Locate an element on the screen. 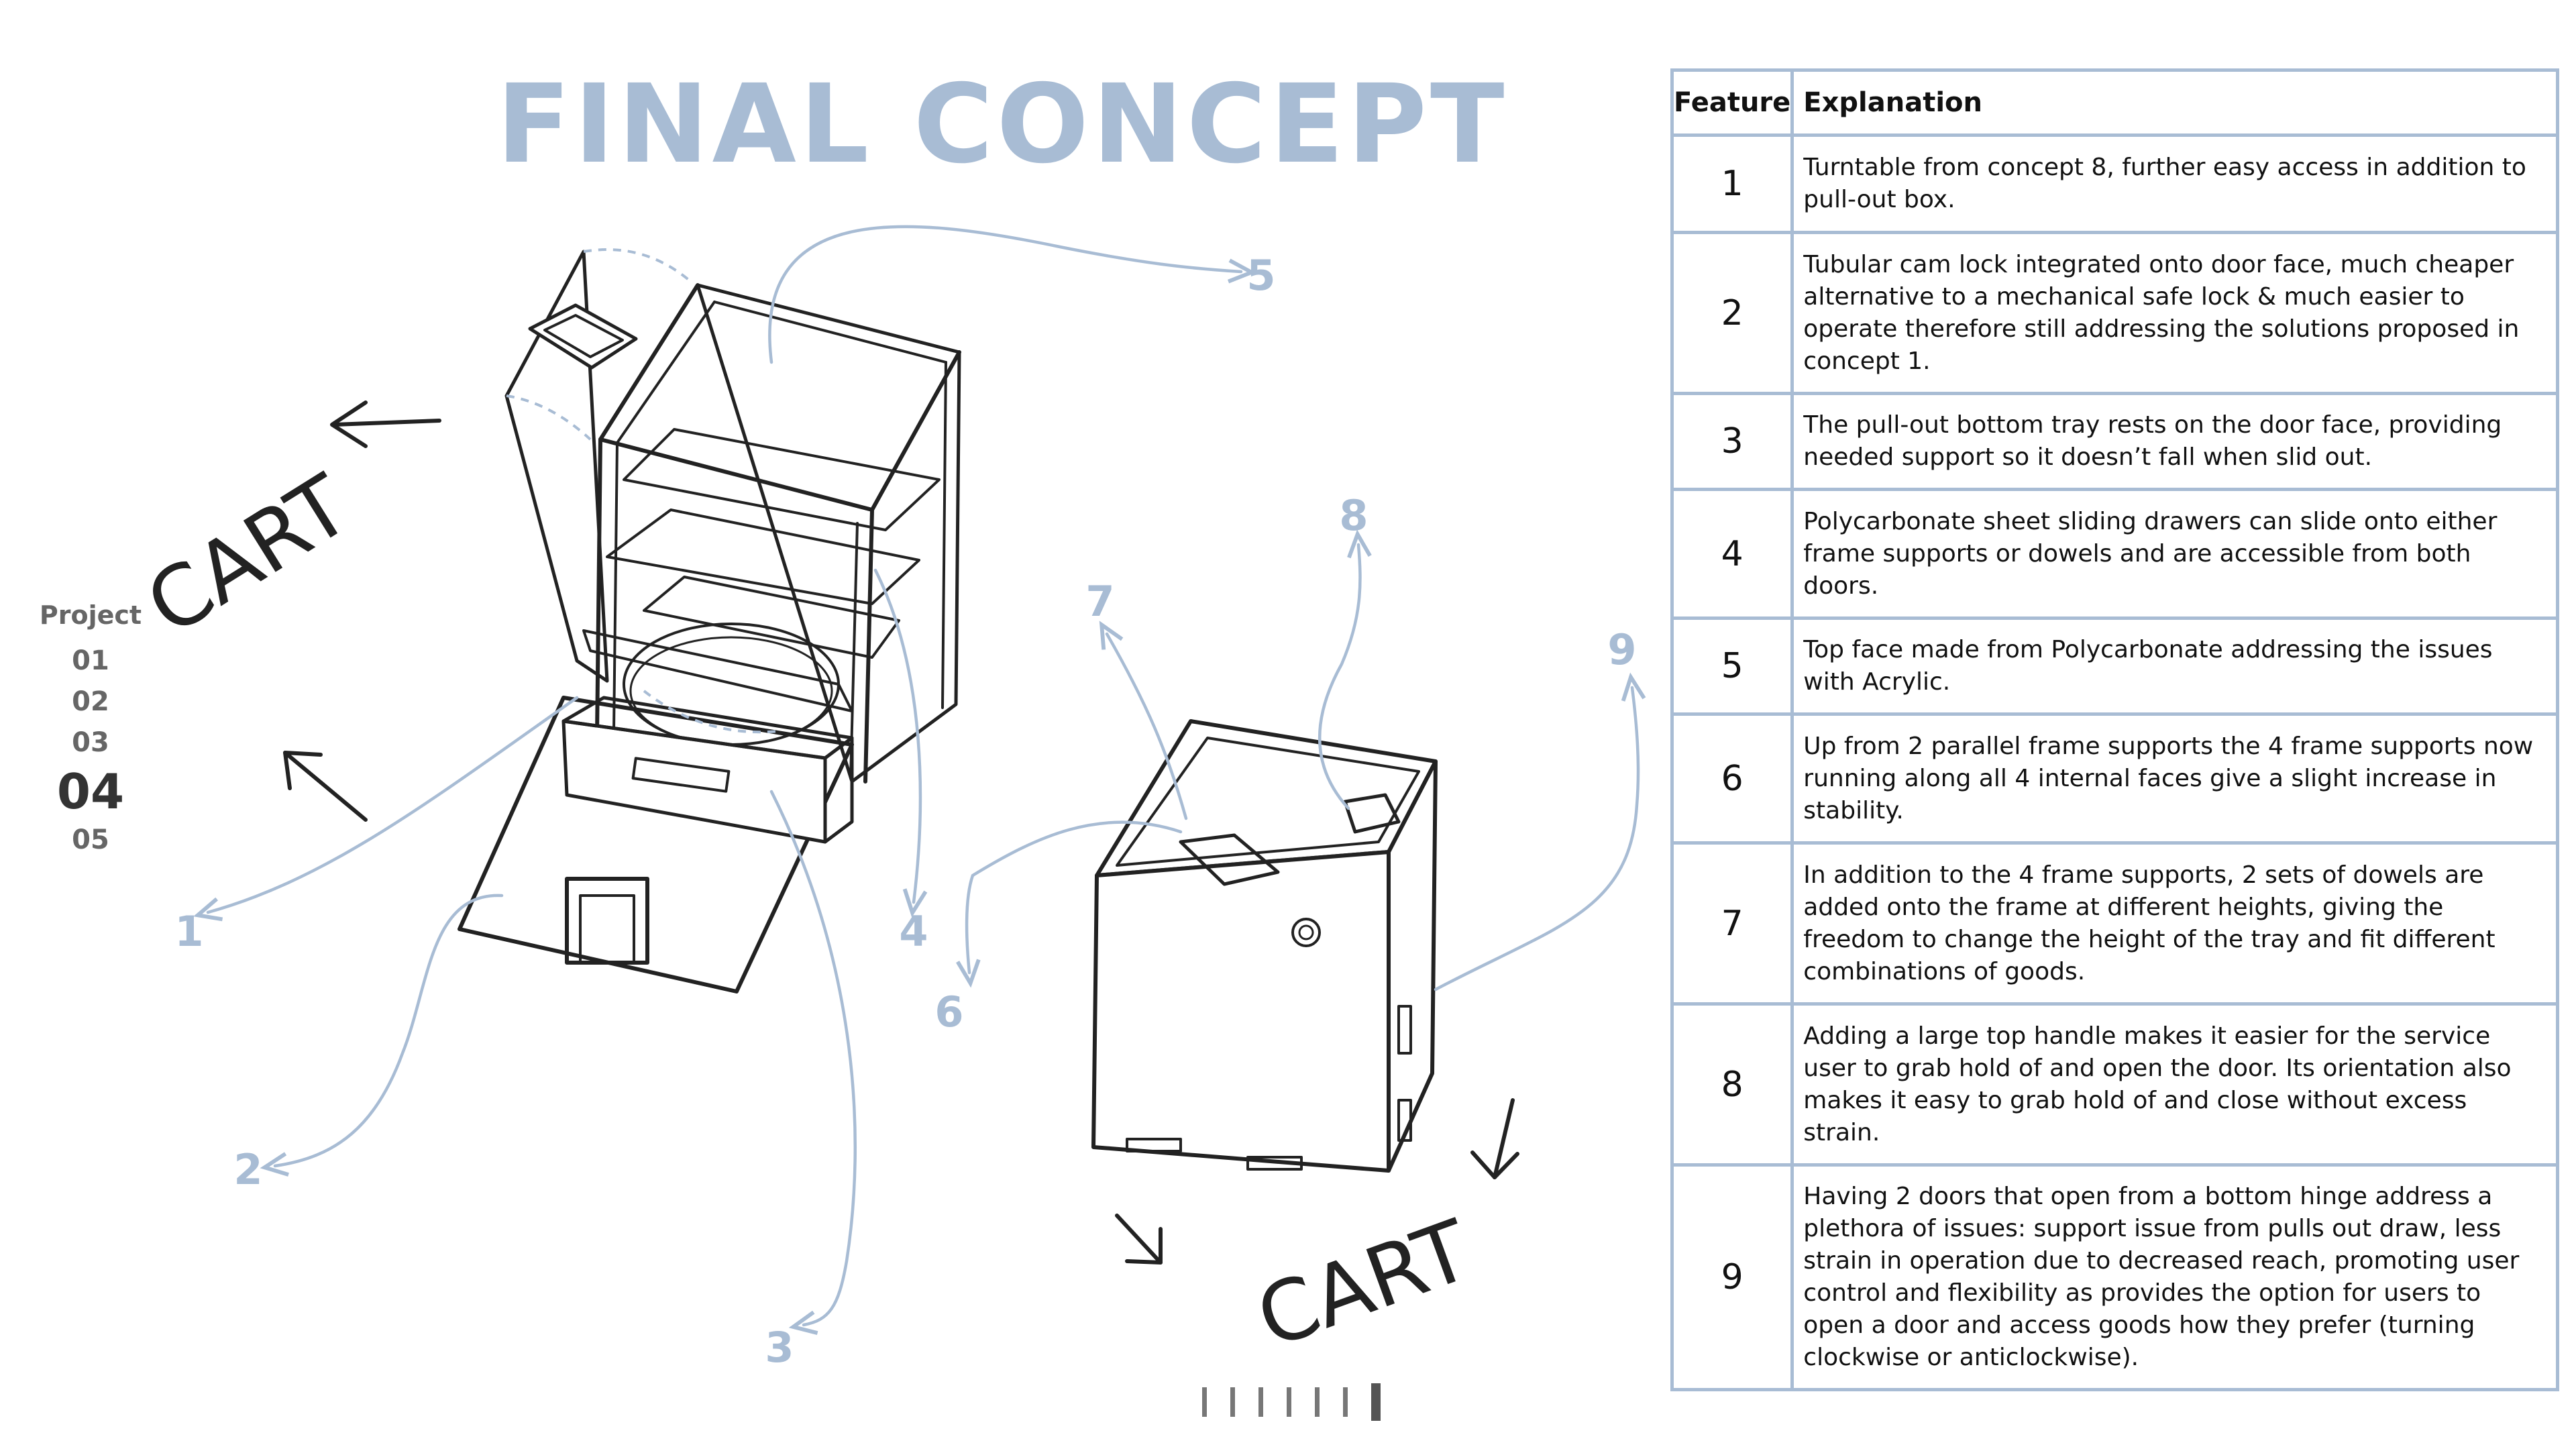  callout-number: 4 is located at coordinates (913, 931).